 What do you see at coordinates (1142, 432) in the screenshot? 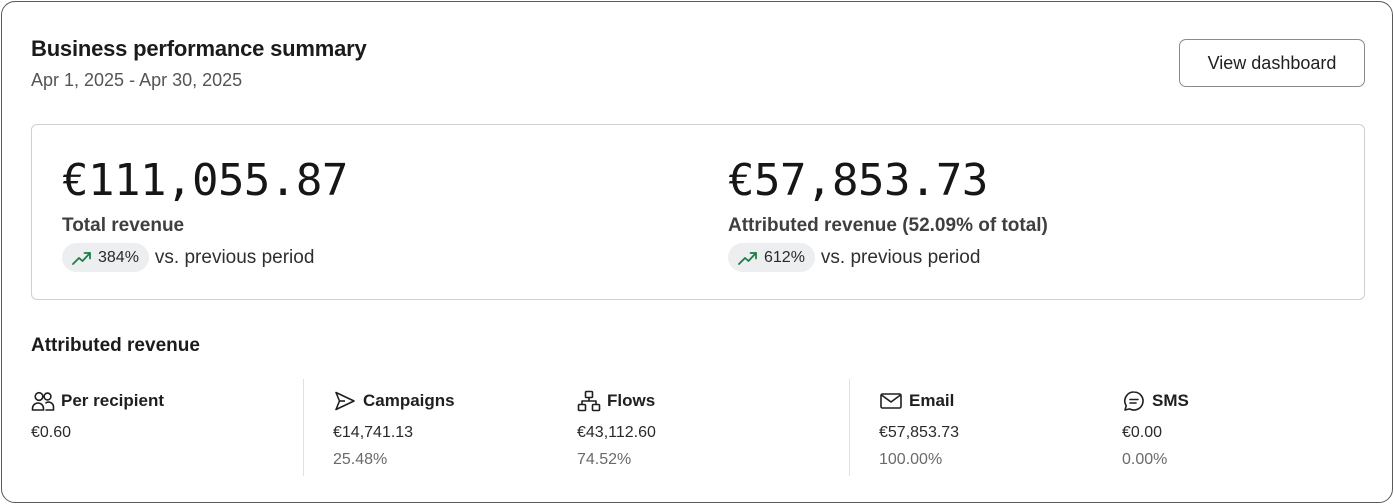
I see `sms-value: €0.00` at bounding box center [1142, 432].